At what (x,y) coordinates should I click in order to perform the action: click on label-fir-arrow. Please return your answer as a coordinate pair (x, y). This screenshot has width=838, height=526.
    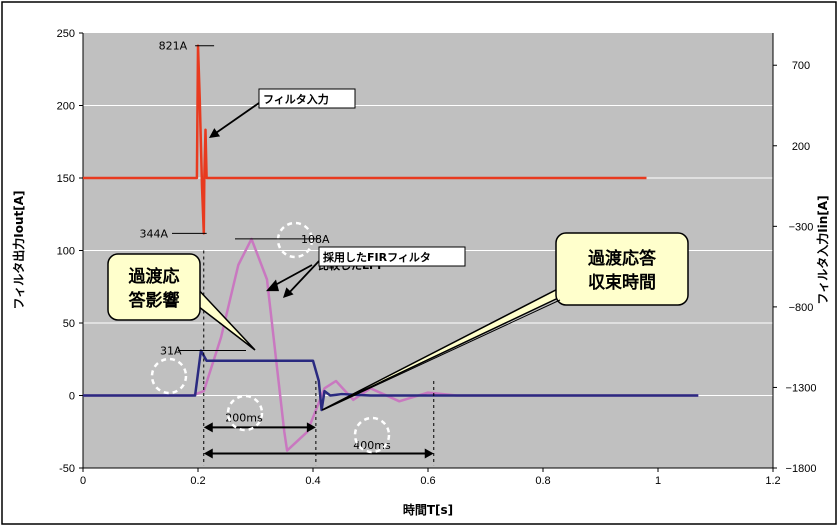
    Looking at the image, I should click on (303, 278).